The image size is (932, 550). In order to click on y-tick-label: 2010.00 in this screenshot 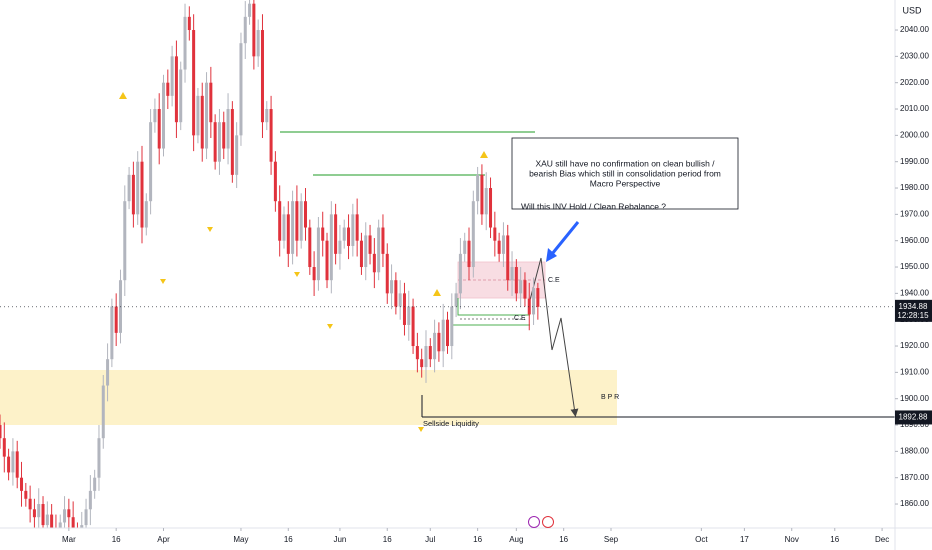, I will do `click(914, 108)`.